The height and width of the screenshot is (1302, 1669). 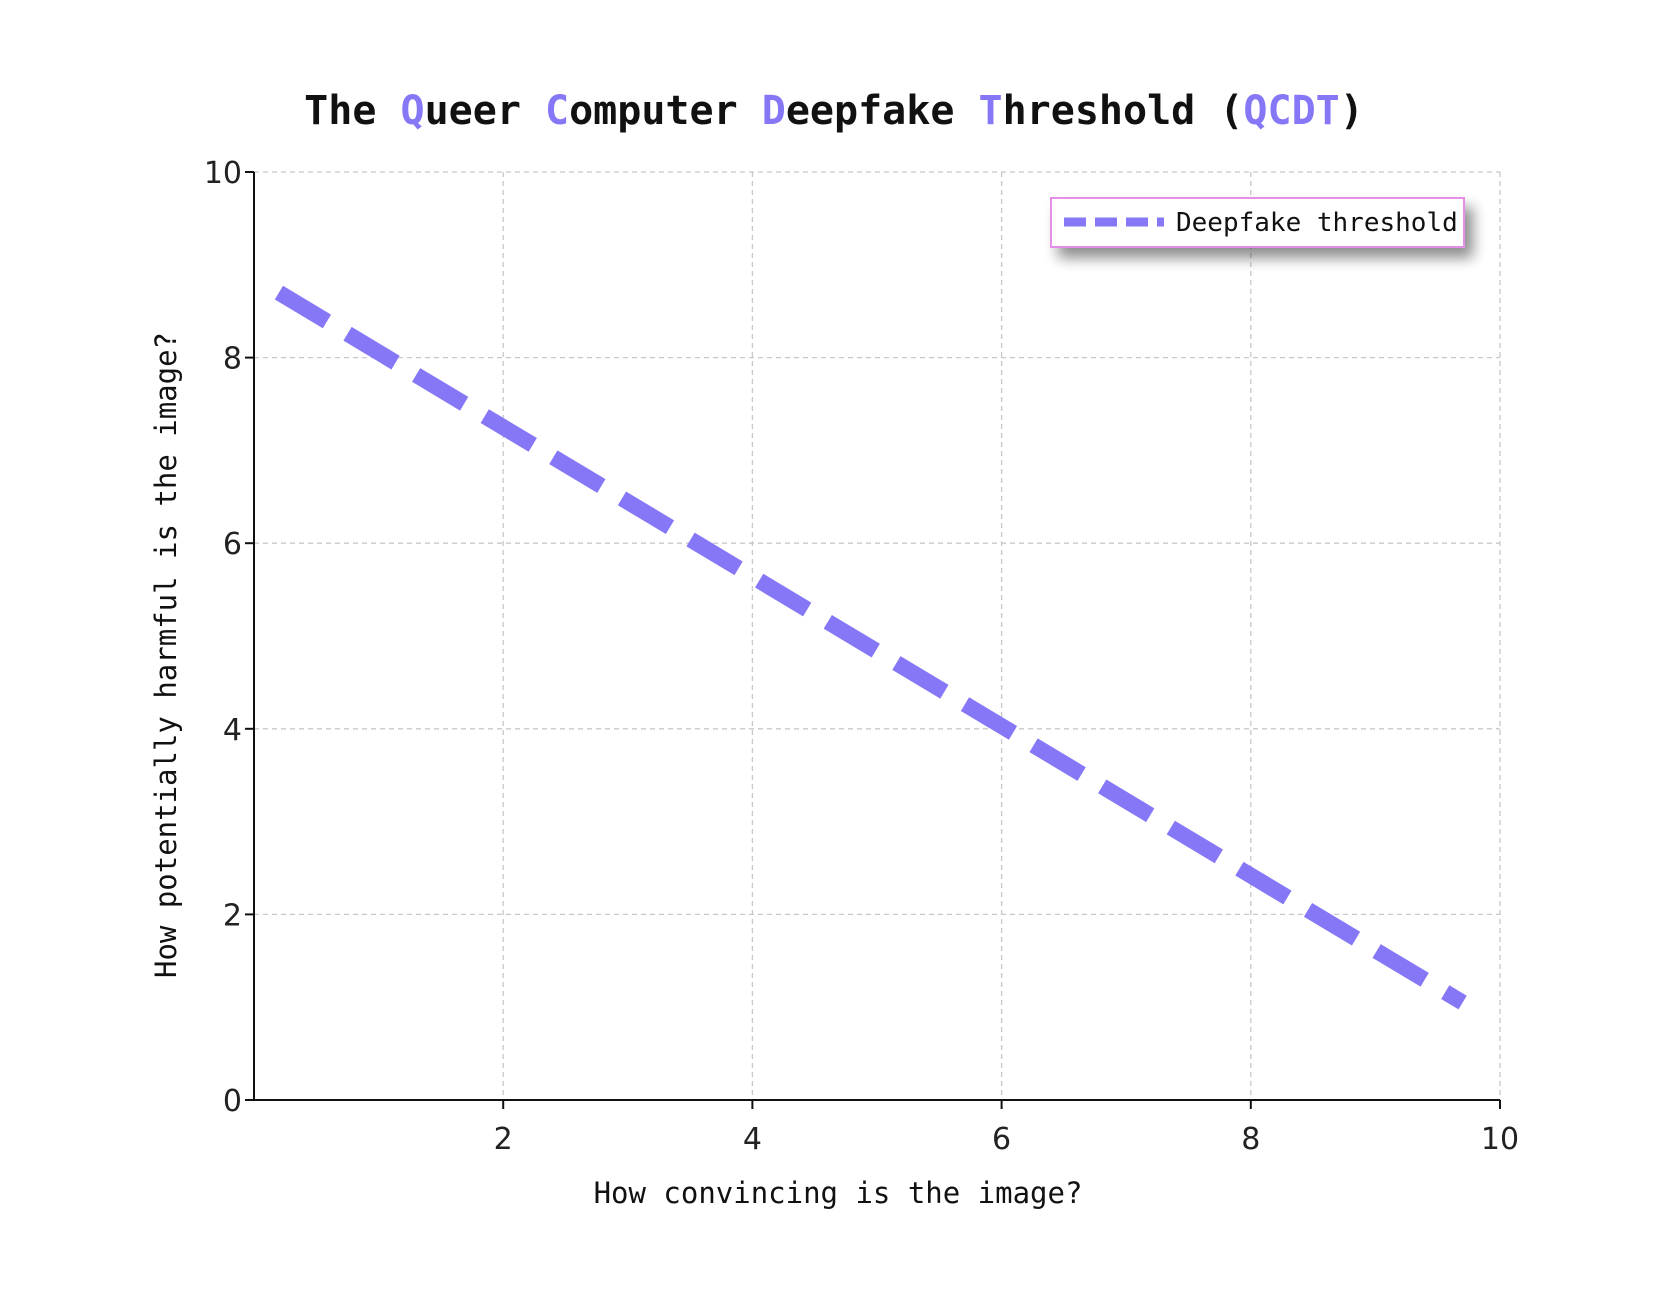 I want to click on x-tick-label: 6, so click(x=1001, y=1139).